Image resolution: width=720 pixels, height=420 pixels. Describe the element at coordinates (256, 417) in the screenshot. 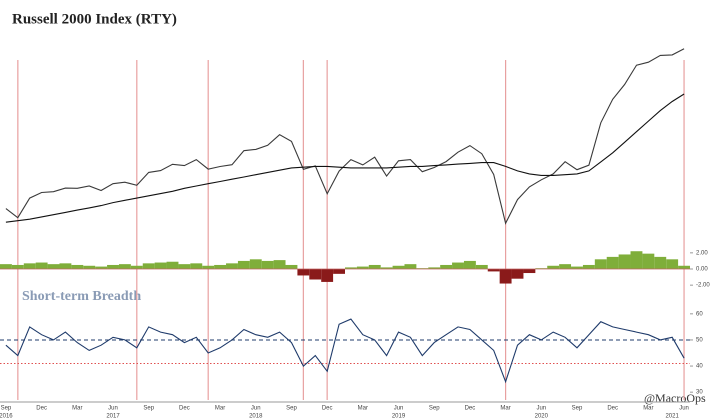

I see `year-label: 2018` at that location.